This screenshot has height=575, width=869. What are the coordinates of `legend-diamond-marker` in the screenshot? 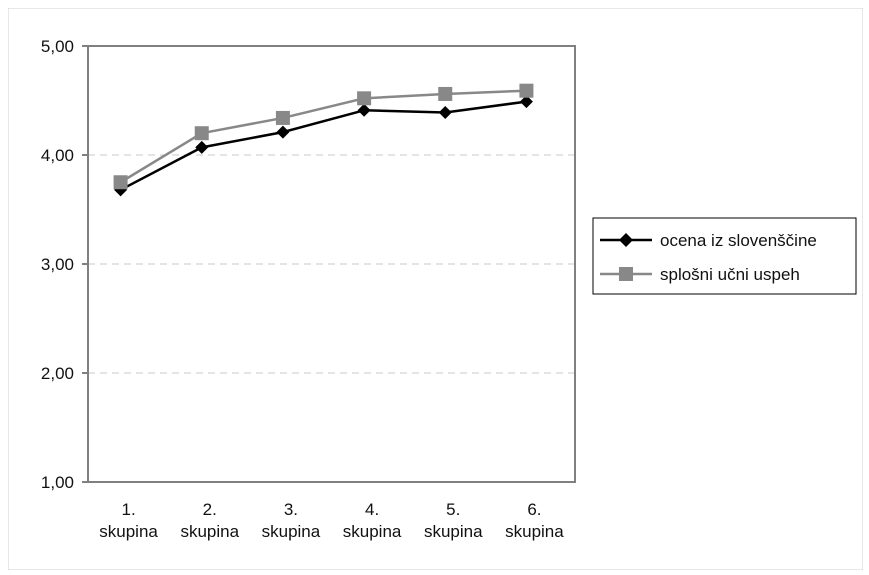 It's located at (626, 240).